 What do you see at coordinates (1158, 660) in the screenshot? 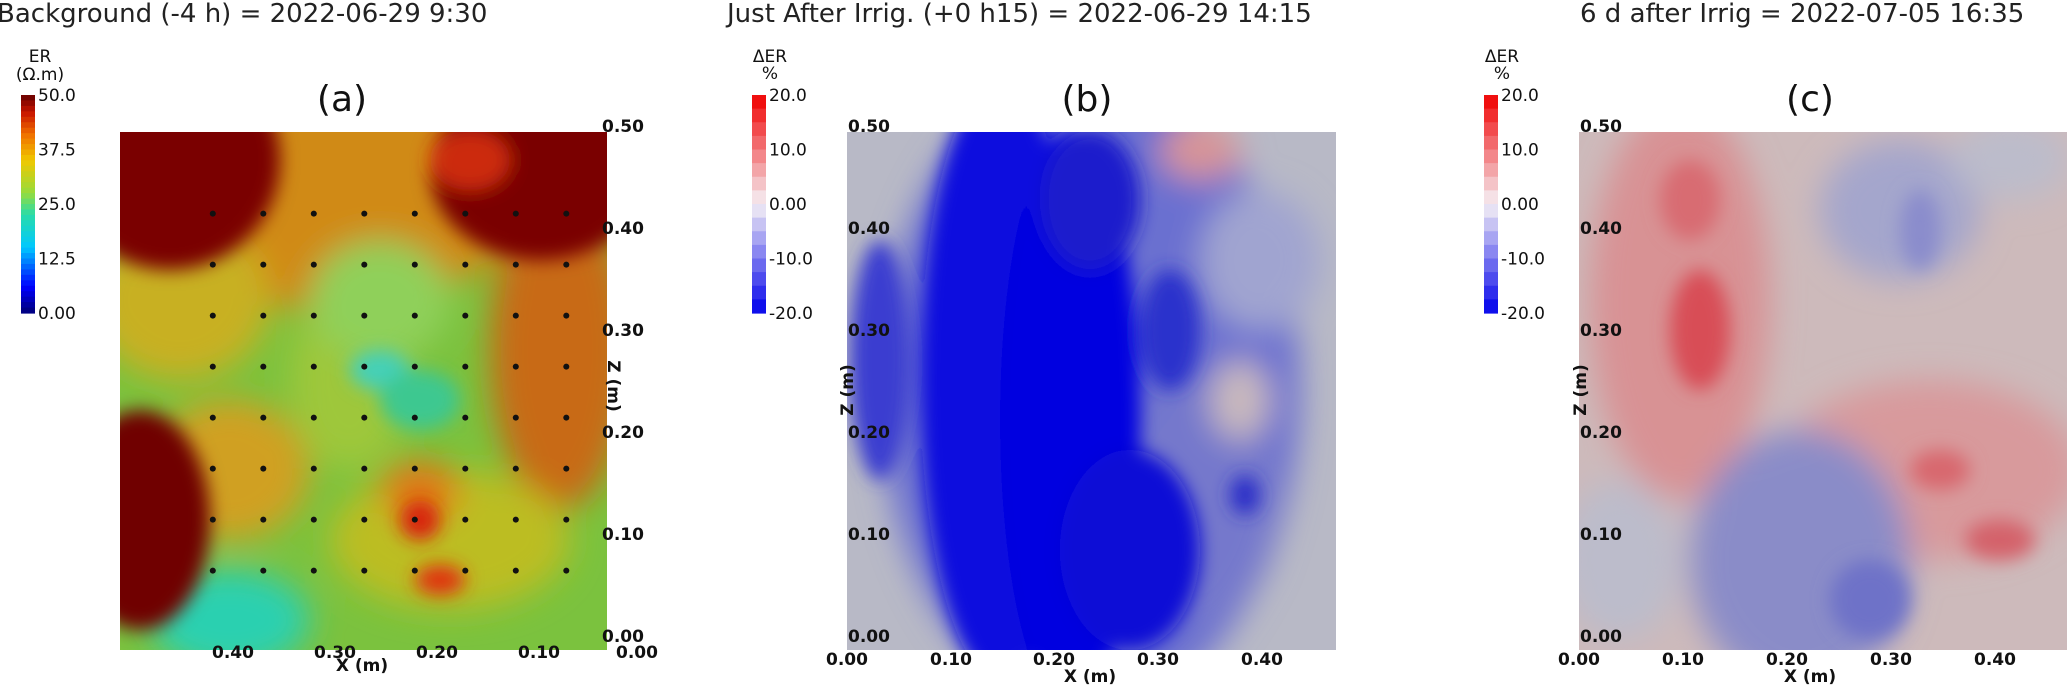
I see `x-tick-label: 0.30` at bounding box center [1158, 660].